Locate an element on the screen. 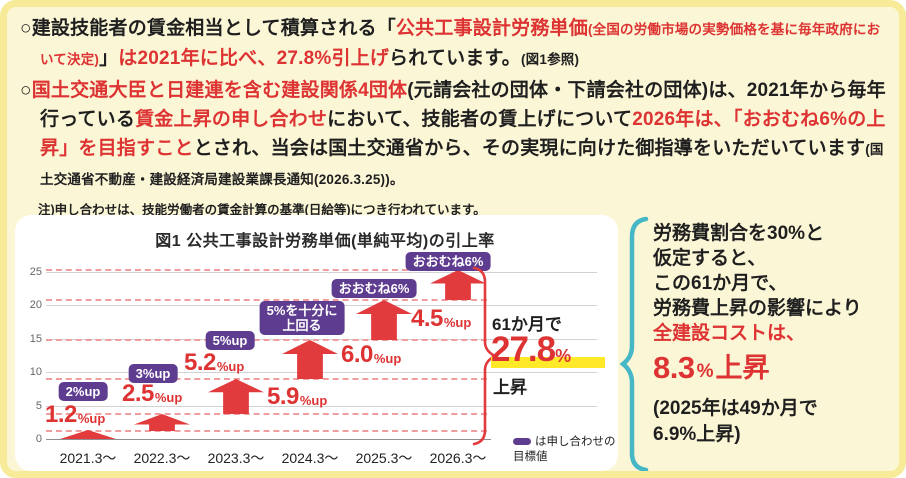  side-big-suffix: 上昇 is located at coordinates (742, 368).